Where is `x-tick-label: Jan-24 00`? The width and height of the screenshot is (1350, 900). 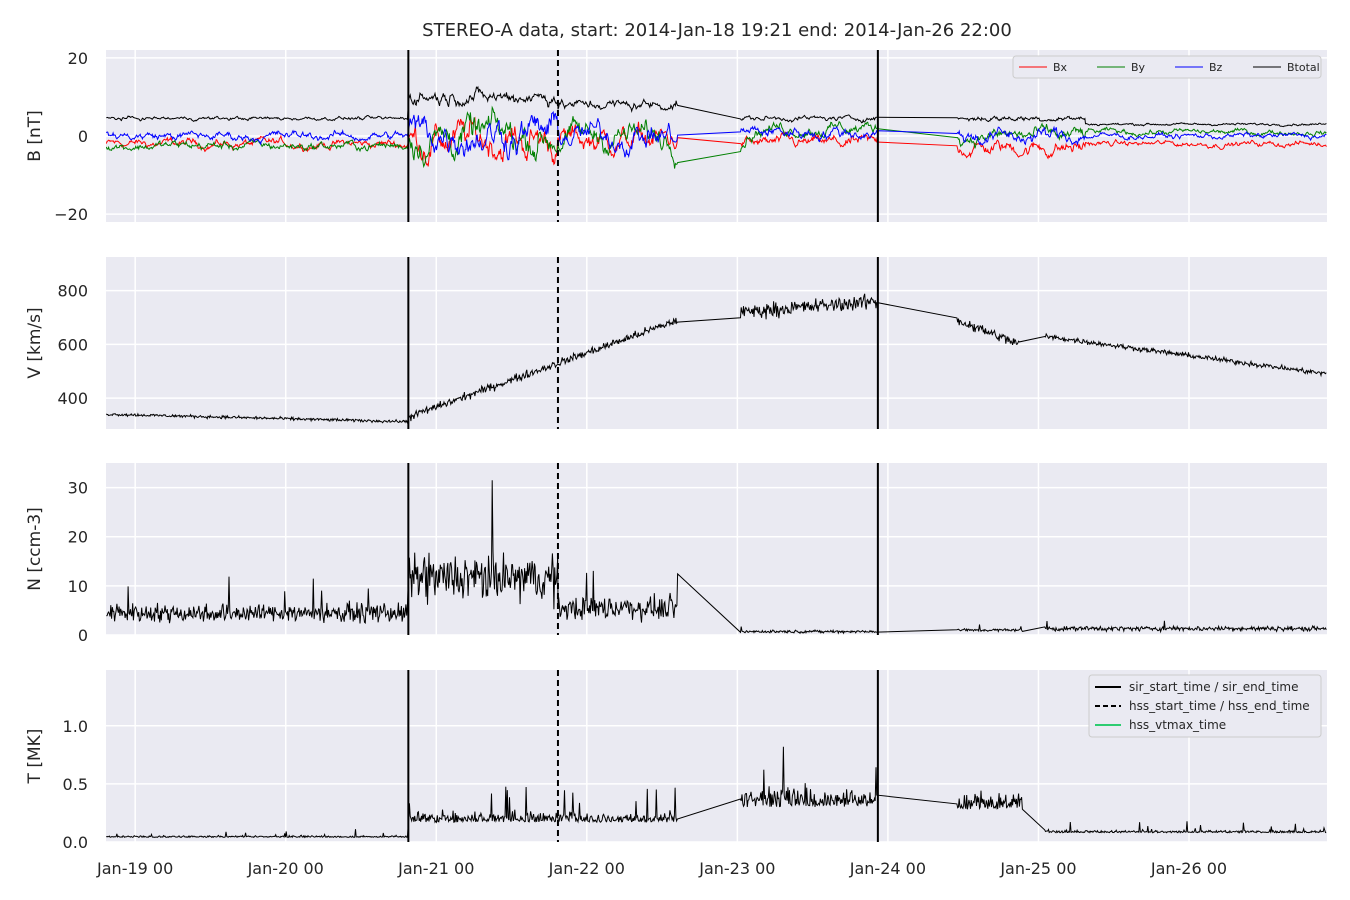
x-tick-label: Jan-24 00 is located at coordinates (887, 868).